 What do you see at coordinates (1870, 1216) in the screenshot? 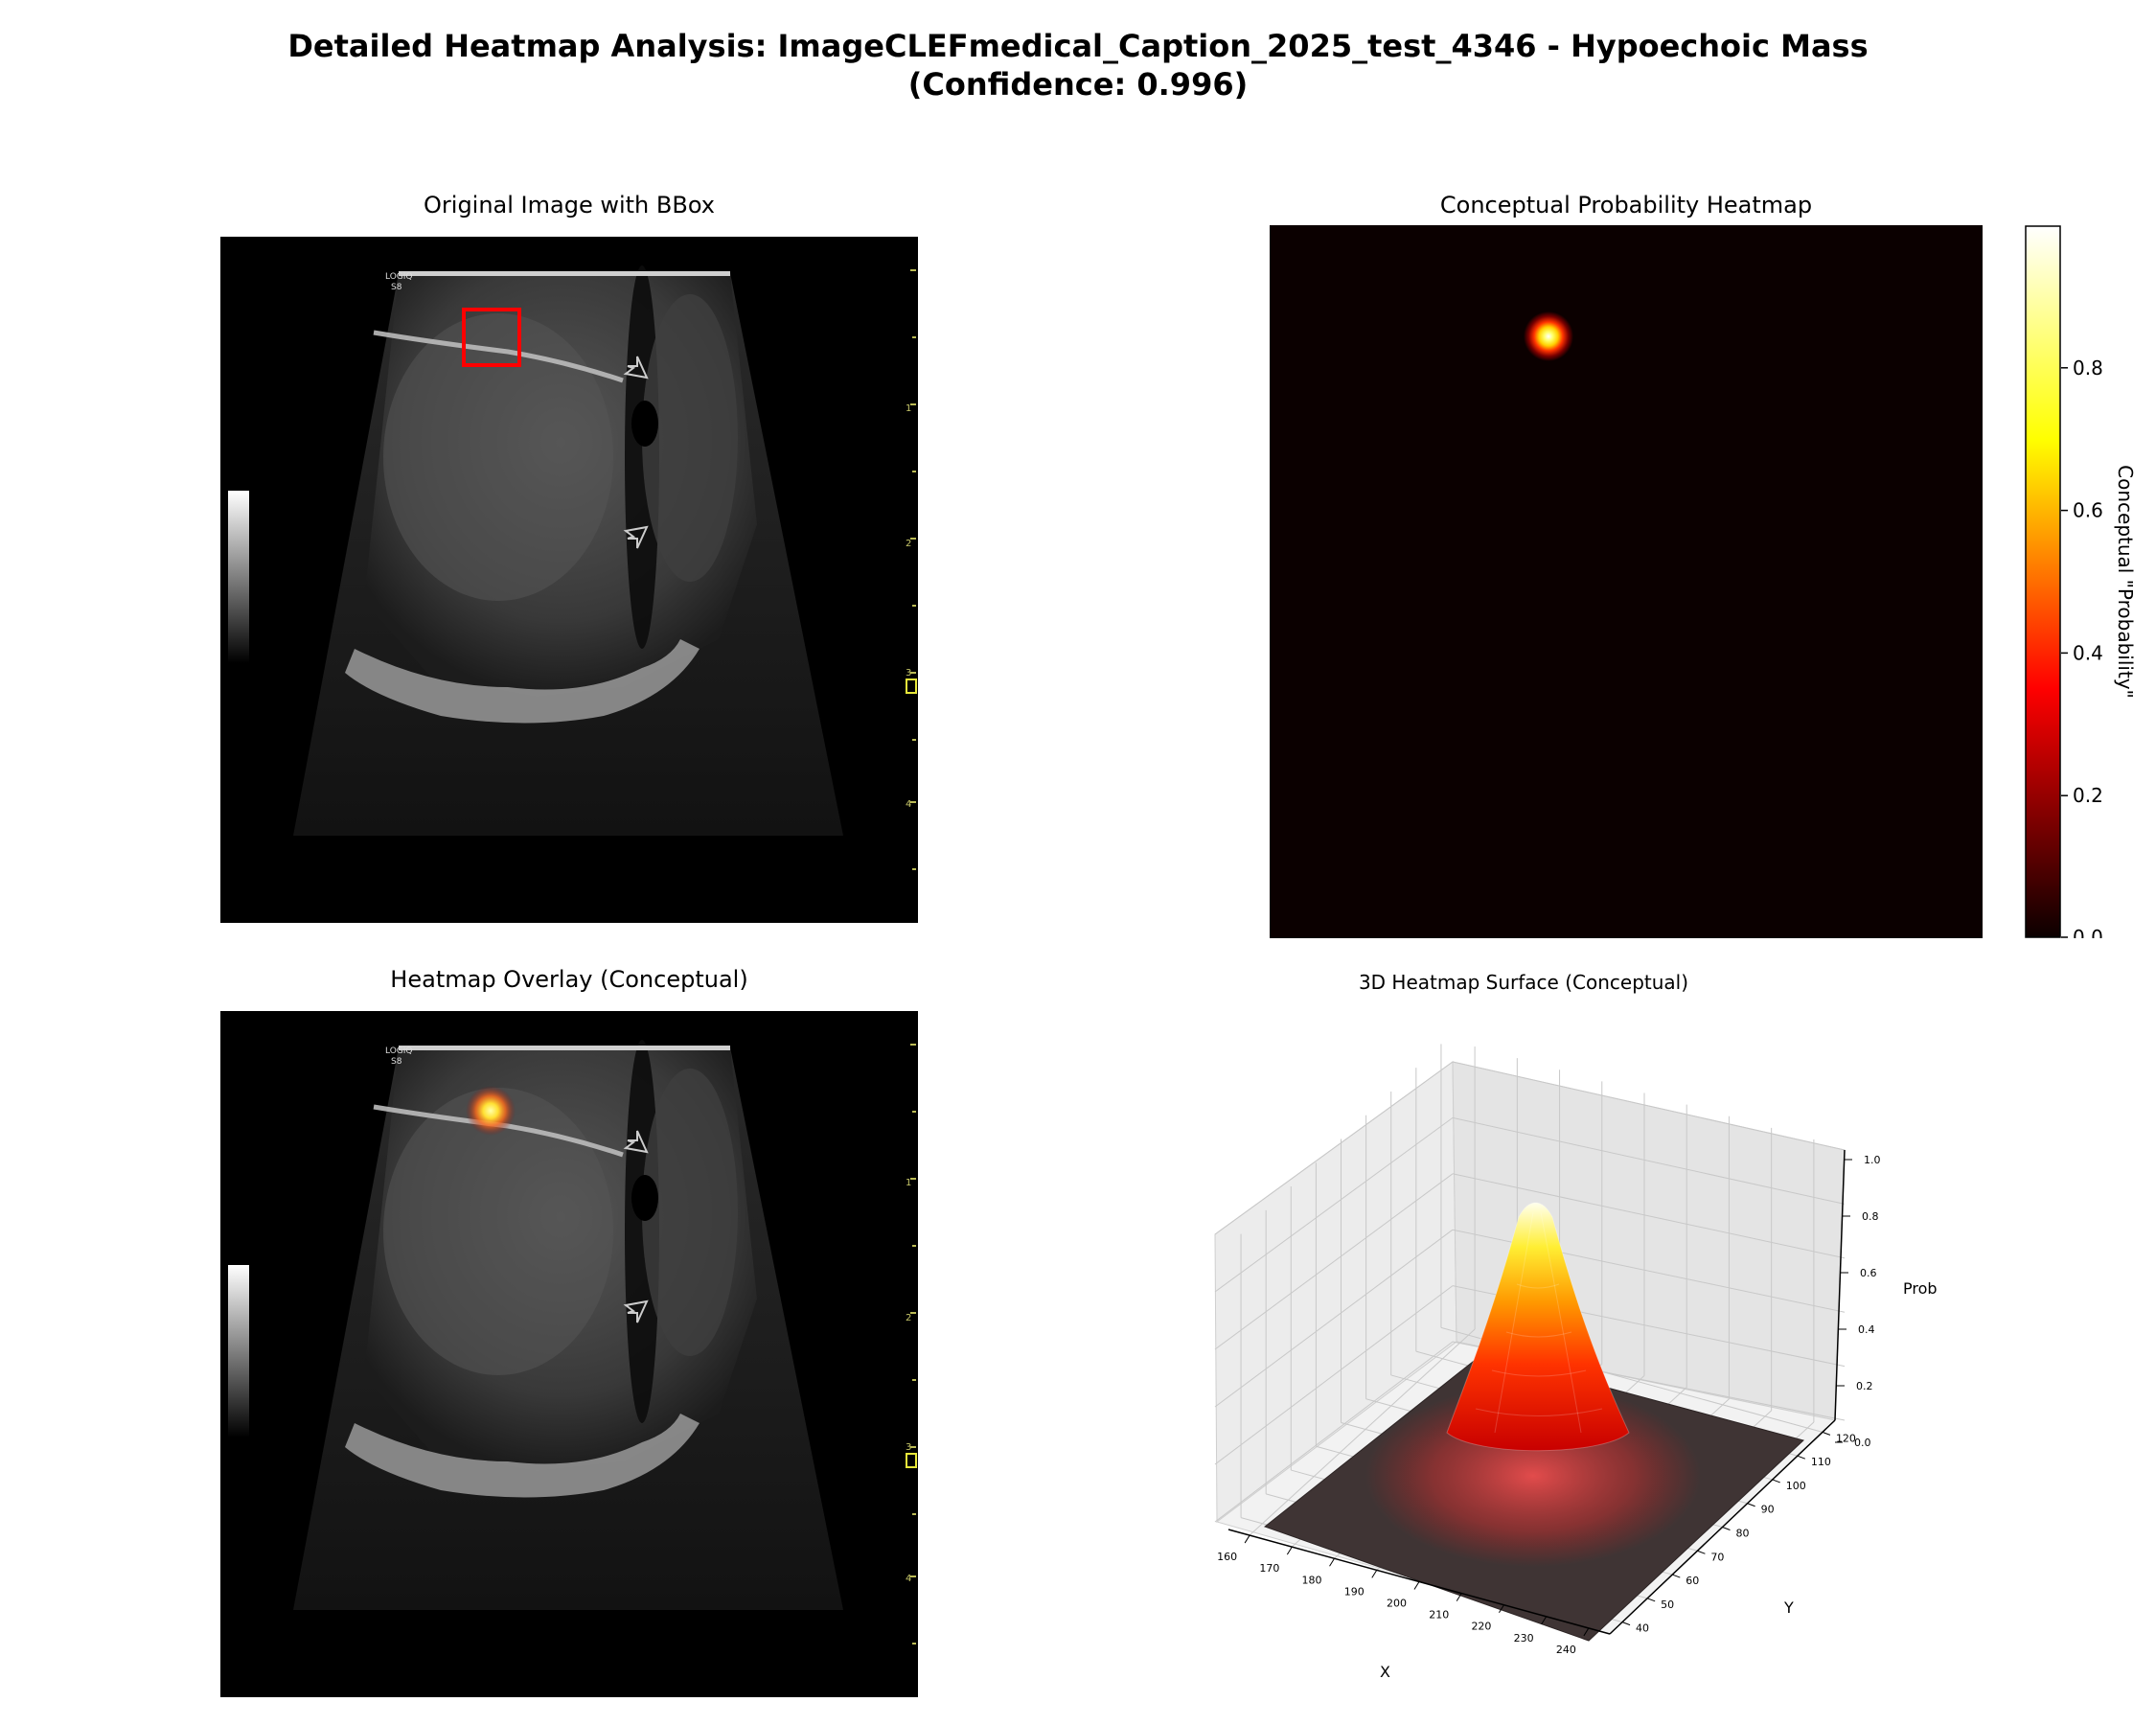
I see `z-tick-label-4: 0.8` at bounding box center [1870, 1216].